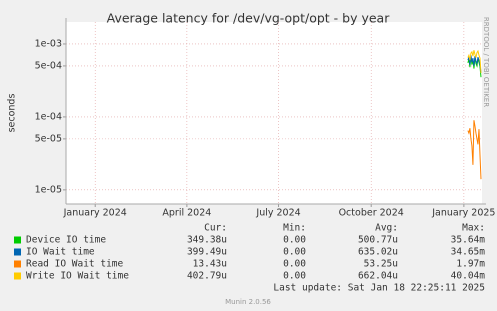  Describe the element at coordinates (48, 138) in the screenshot. I see `y-tick-label: 5e-05` at that location.